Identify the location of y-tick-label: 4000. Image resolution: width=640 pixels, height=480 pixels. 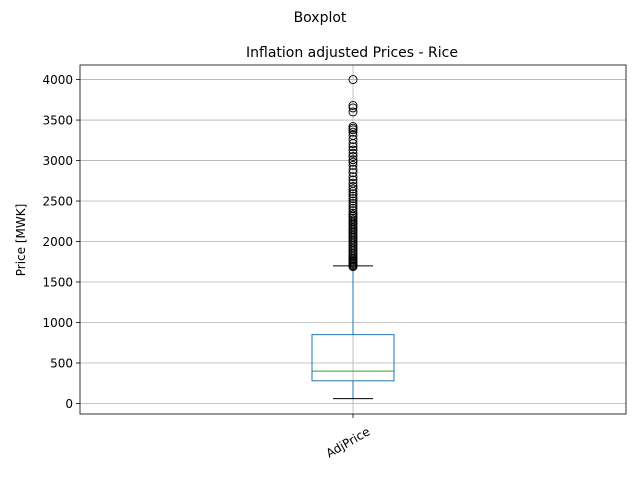
(57, 80).